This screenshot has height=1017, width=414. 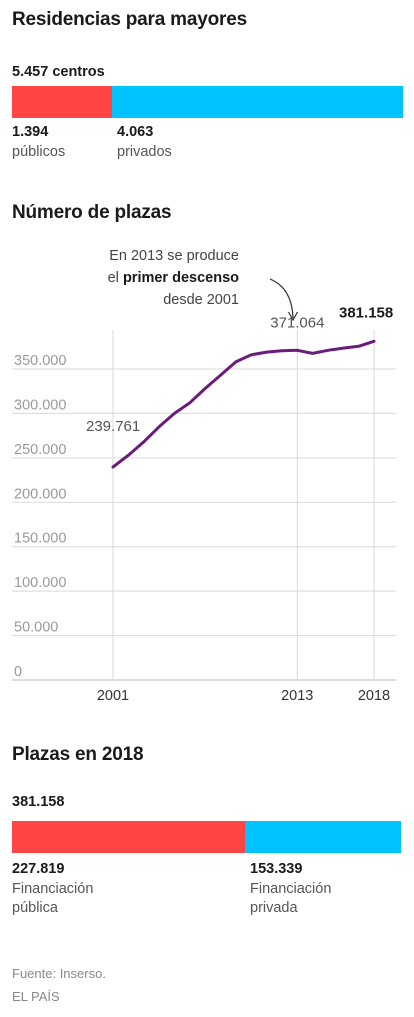 What do you see at coordinates (36, 996) in the screenshot?
I see `brand-logo: EL PAÍS` at bounding box center [36, 996].